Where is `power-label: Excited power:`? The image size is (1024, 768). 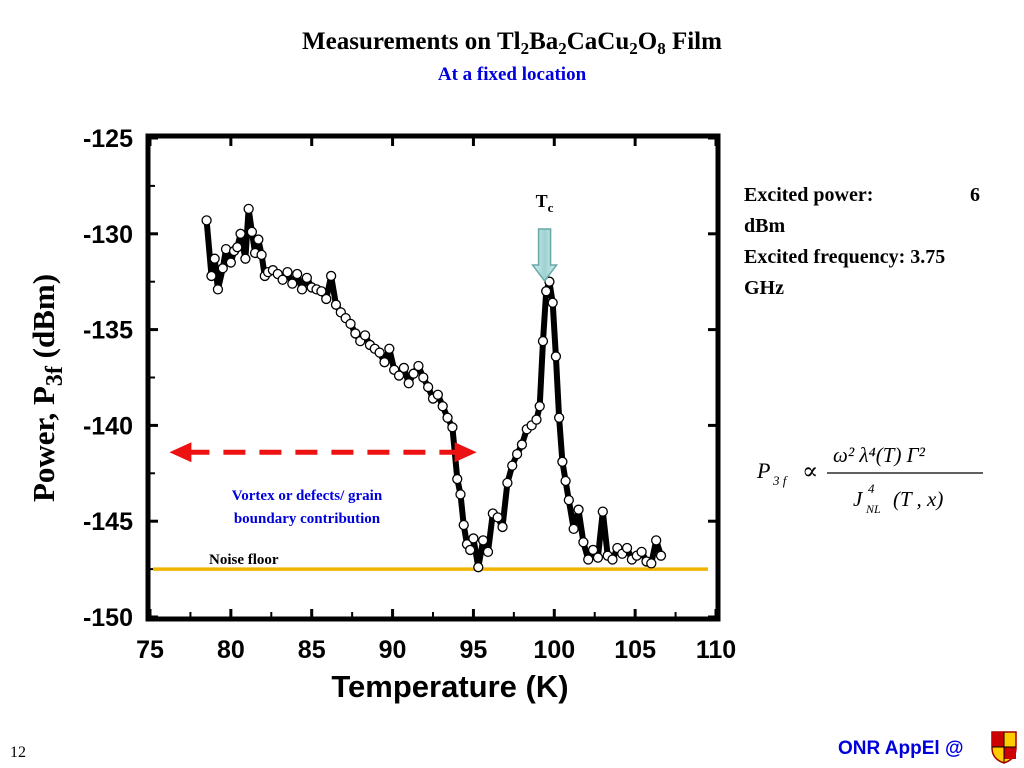
power-label: Excited power: is located at coordinates (809, 195).